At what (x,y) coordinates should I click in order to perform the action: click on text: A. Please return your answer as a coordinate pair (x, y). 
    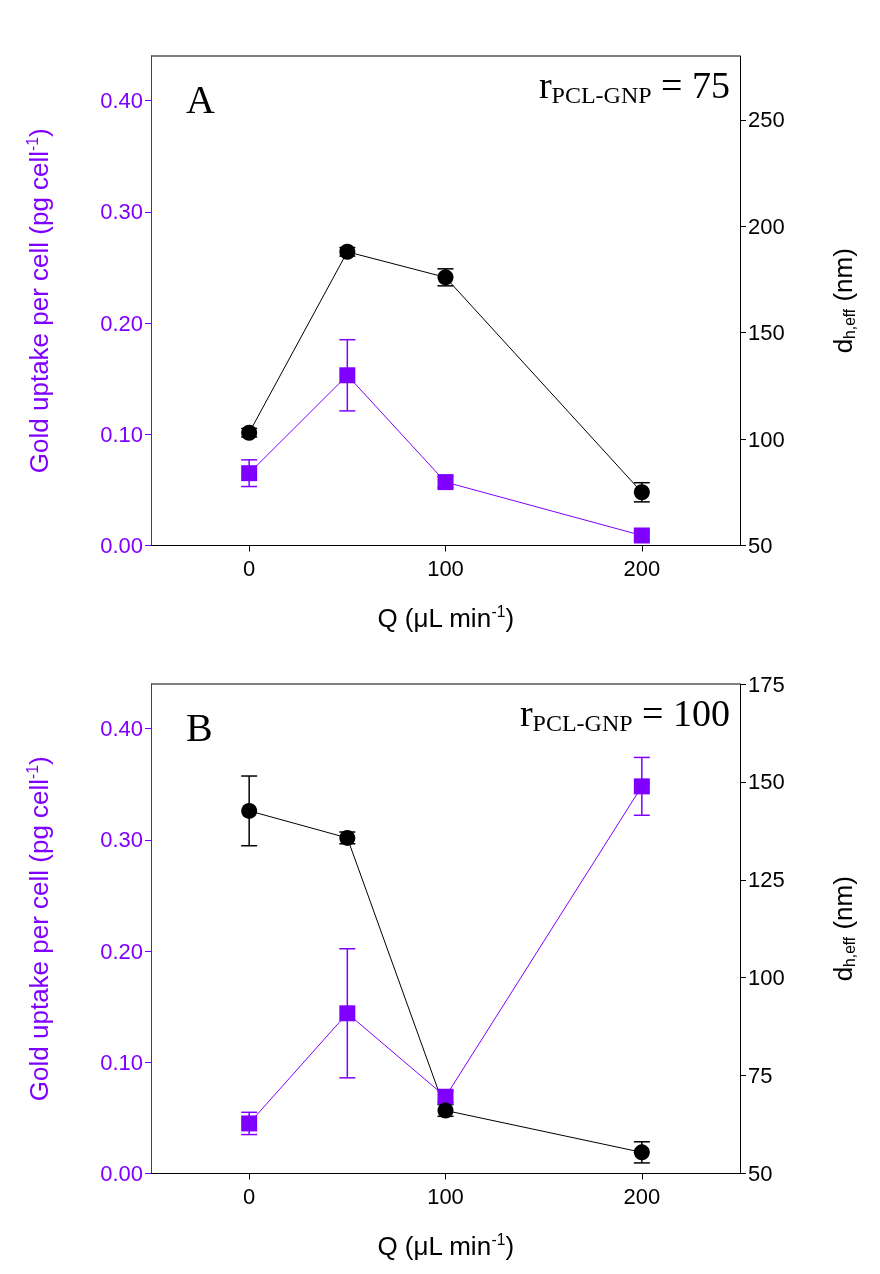
    Looking at the image, I should click on (200, 99).